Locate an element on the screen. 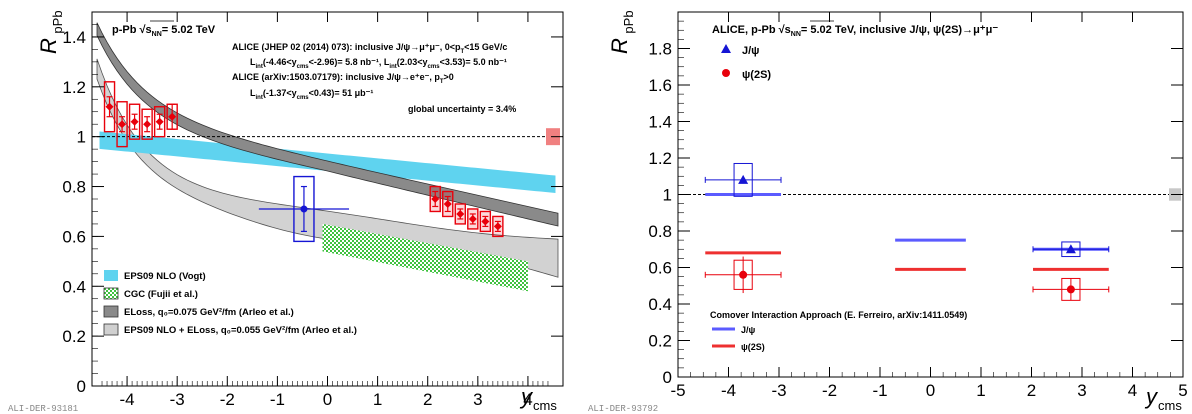 Image resolution: width=1192 pixels, height=414 pixels. x-axis-label: y is located at coordinates (526, 396).